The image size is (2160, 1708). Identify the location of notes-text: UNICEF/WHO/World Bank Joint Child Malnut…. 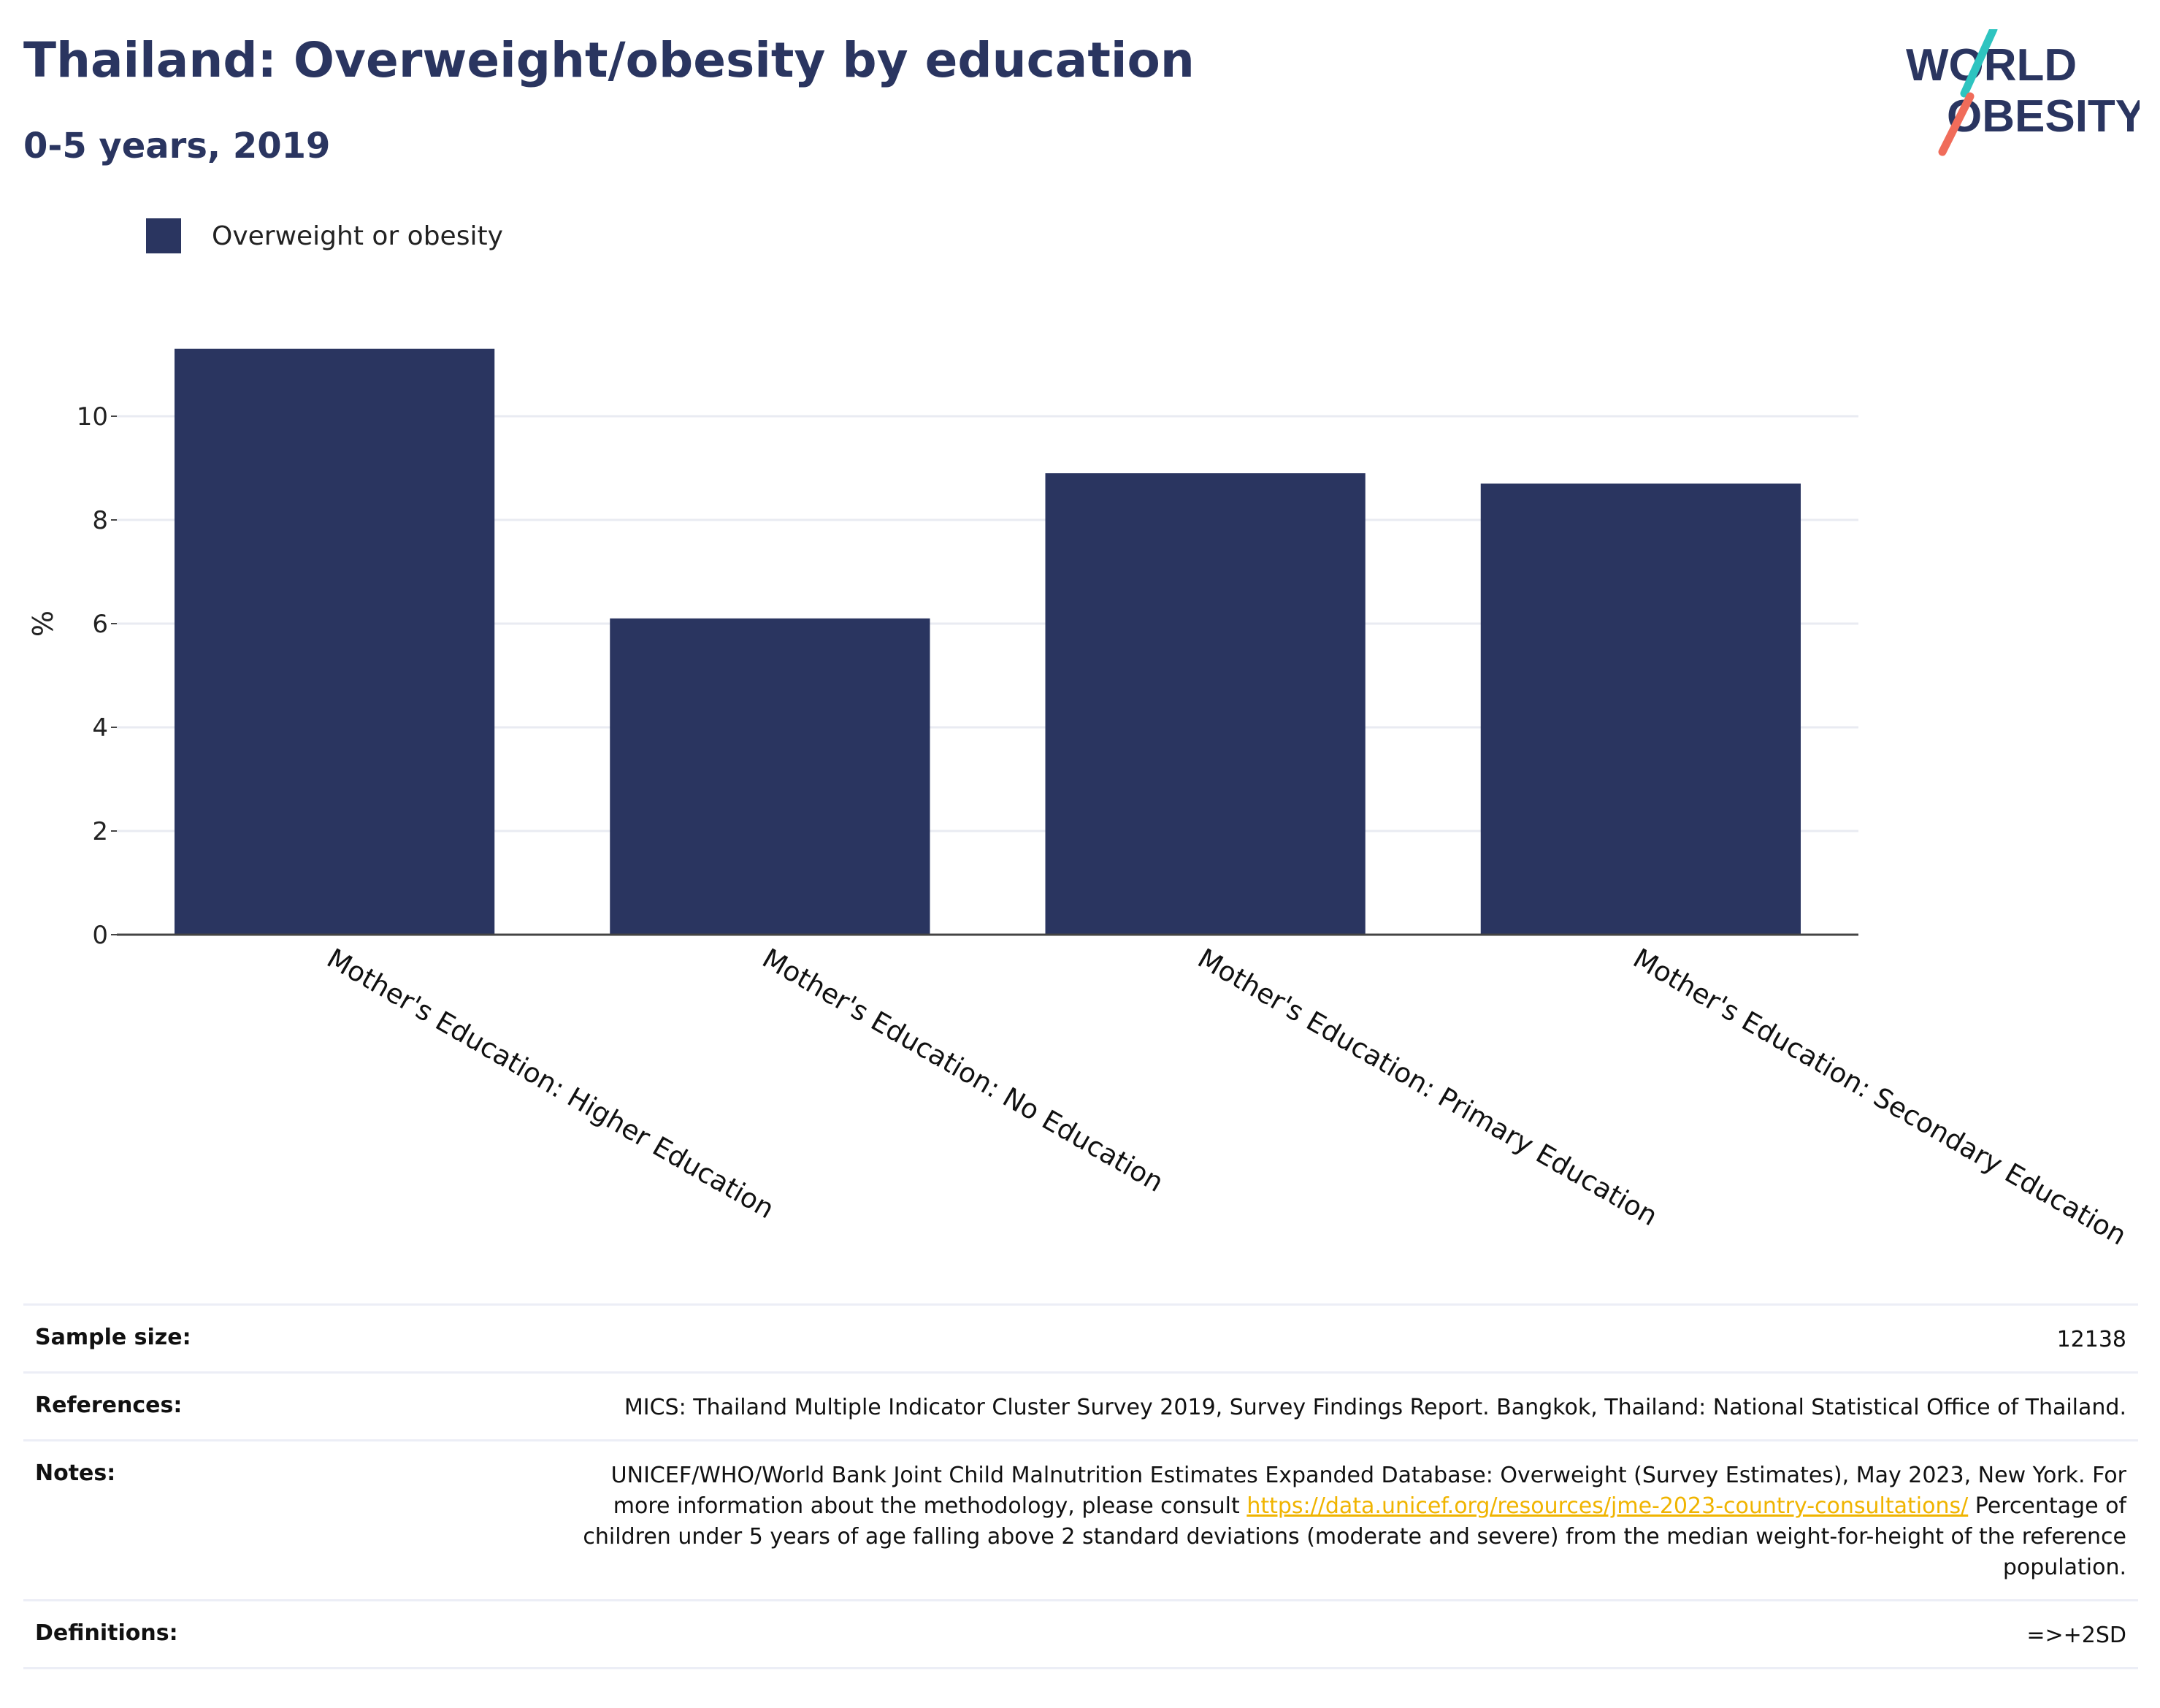
(1368, 1491).